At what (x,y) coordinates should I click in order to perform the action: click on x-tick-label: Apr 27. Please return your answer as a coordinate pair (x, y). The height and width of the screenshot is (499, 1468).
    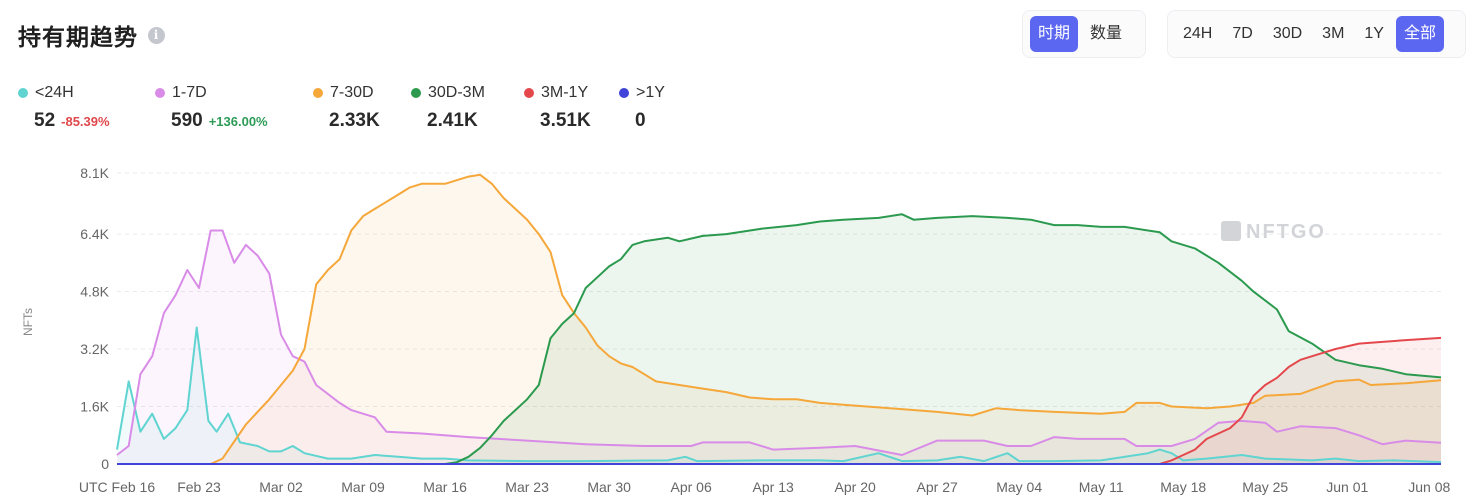
    Looking at the image, I should click on (937, 487).